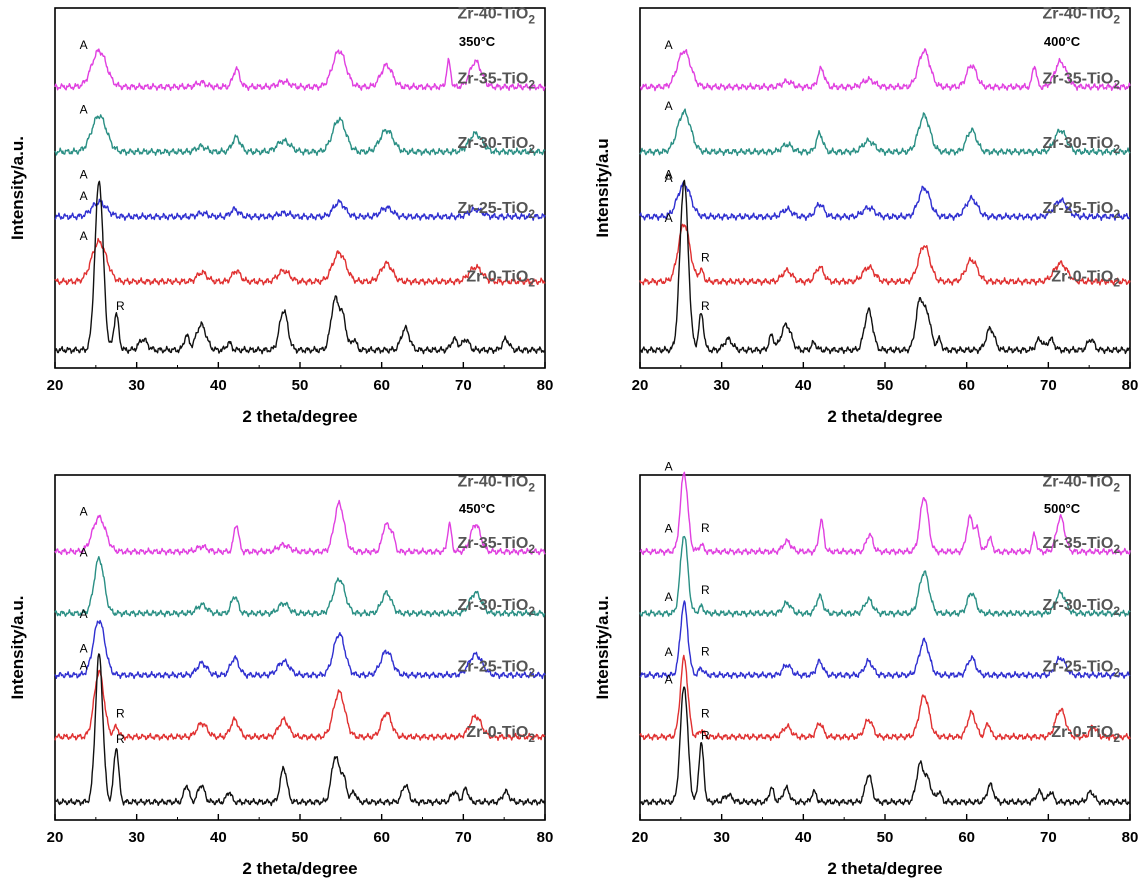 The width and height of the screenshot is (1148, 896). What do you see at coordinates (602, 187) in the screenshot?
I see `y-axis-label: Intensity/a.u` at bounding box center [602, 187].